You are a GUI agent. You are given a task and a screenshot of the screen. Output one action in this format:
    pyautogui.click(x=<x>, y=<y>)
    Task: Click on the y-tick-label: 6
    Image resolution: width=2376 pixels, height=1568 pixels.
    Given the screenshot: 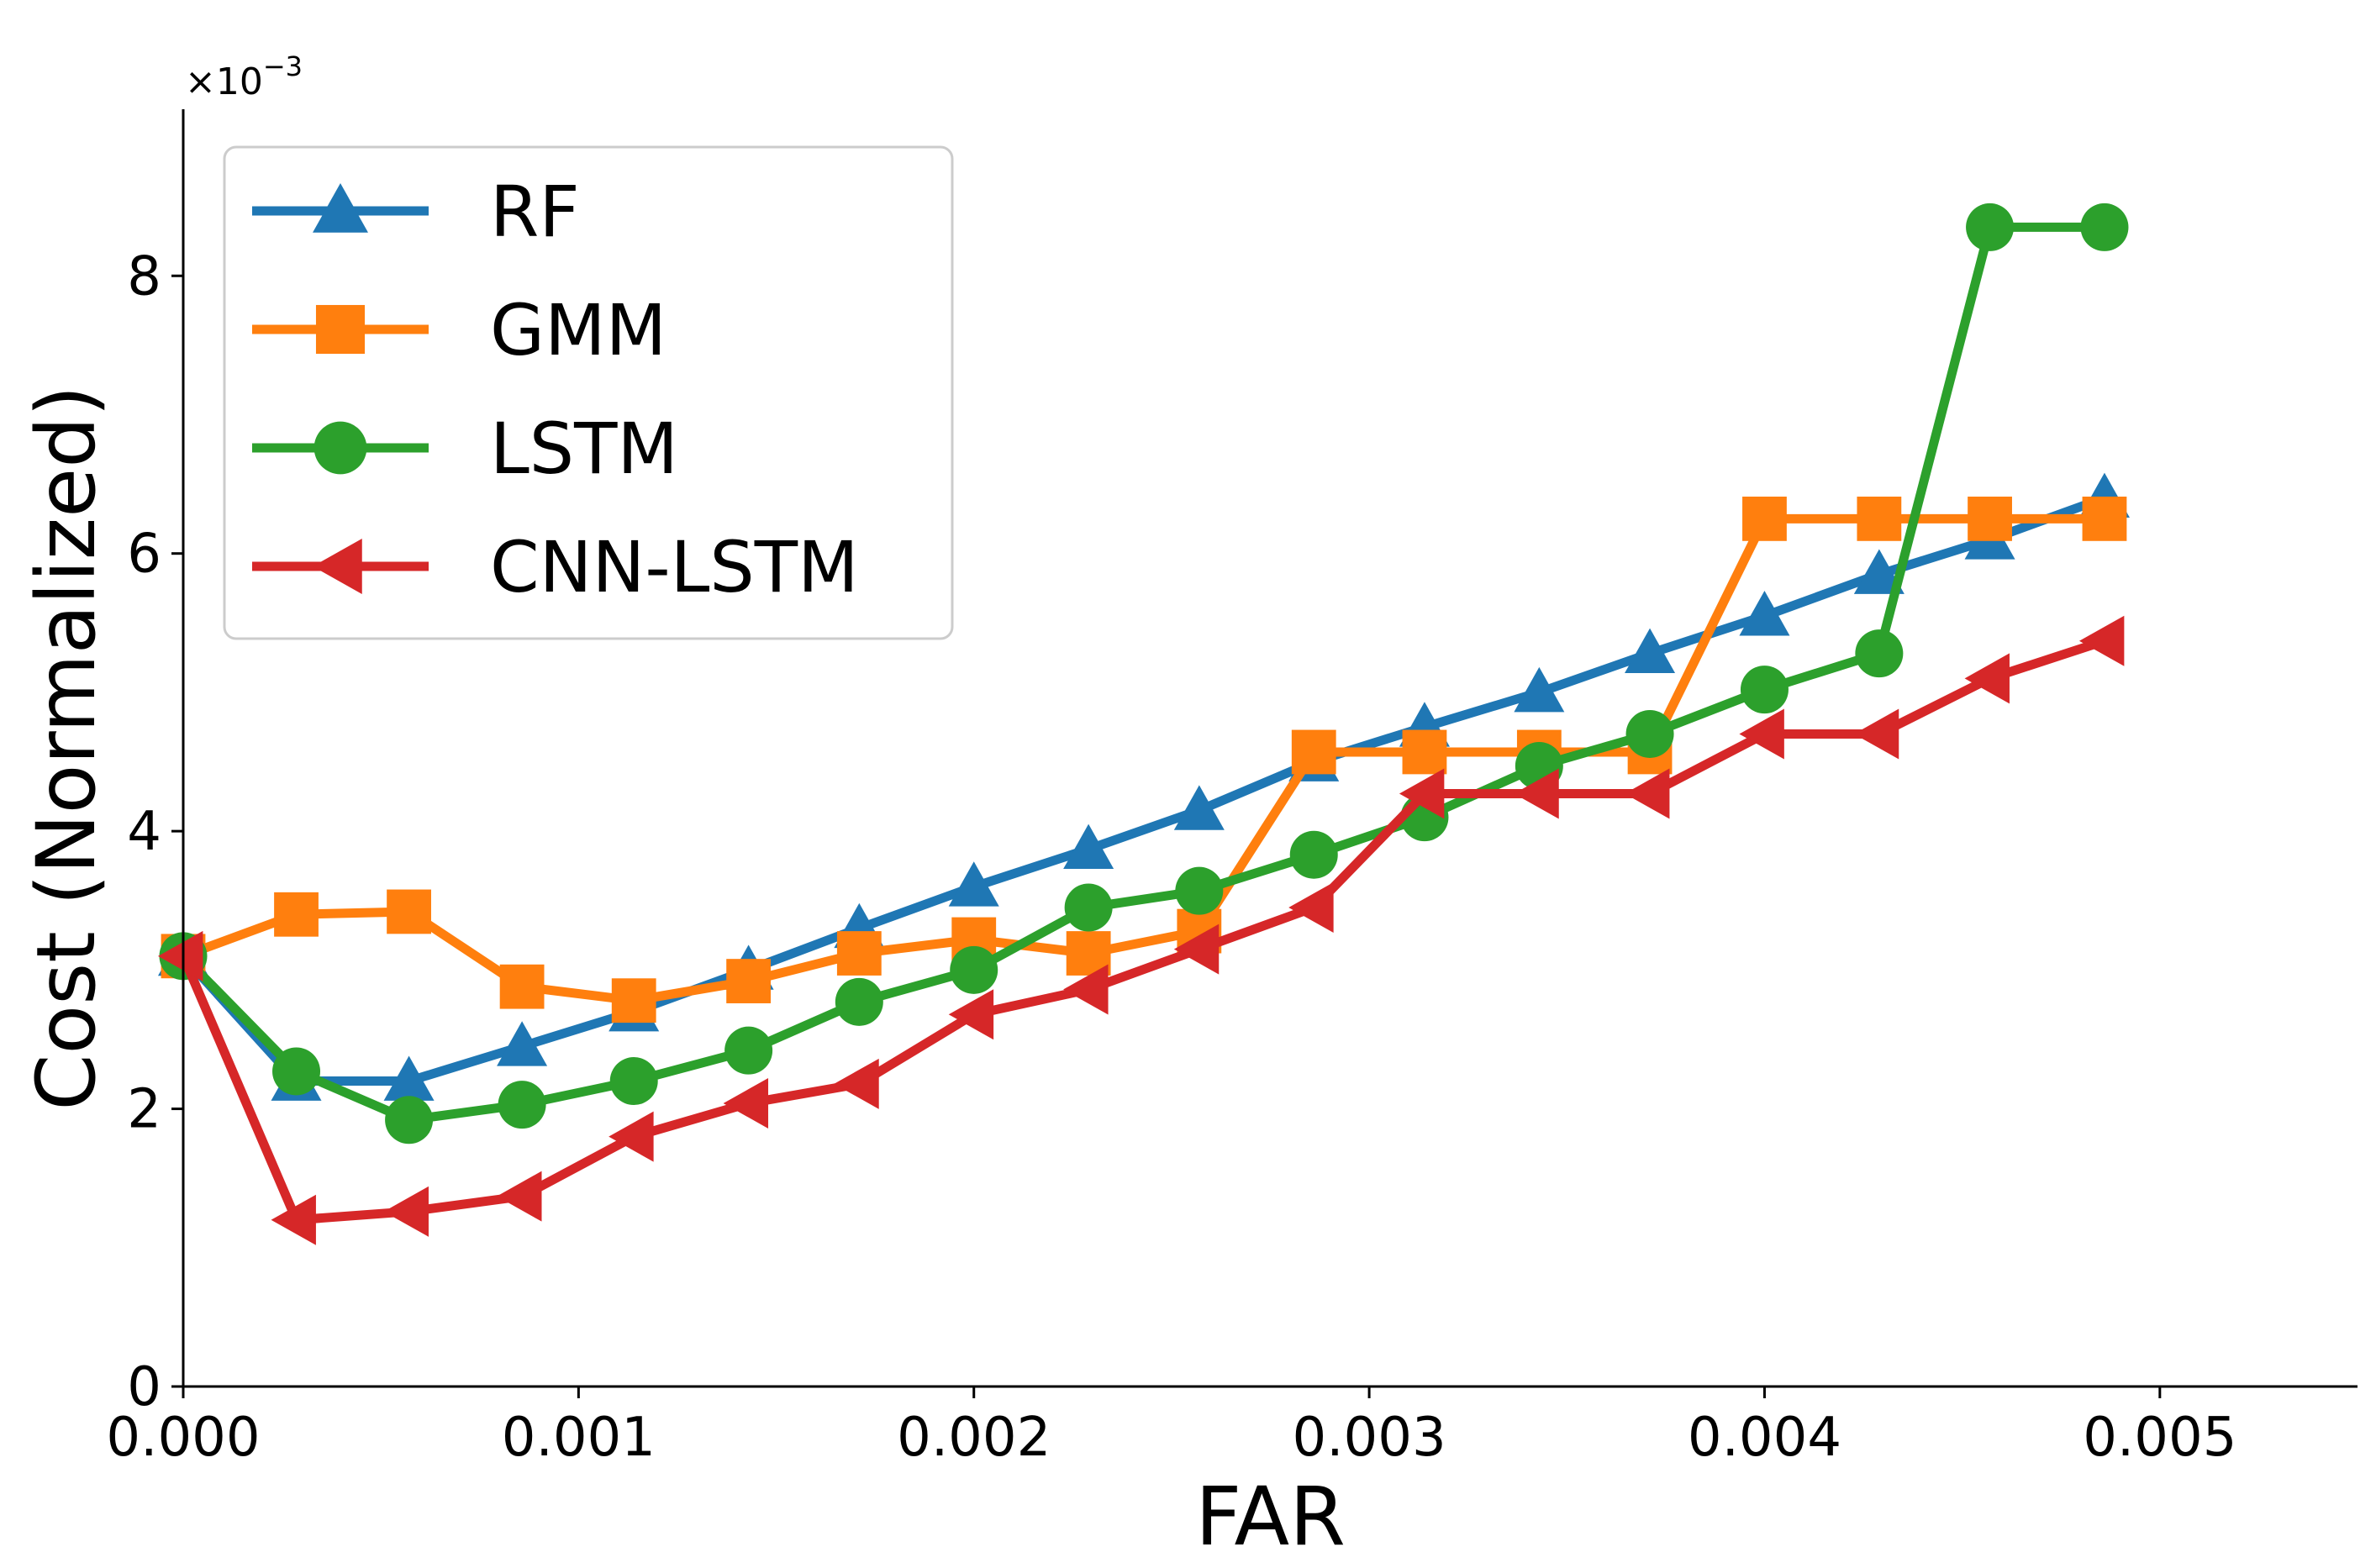 What is the action you would take?
    pyautogui.click(x=144, y=555)
    